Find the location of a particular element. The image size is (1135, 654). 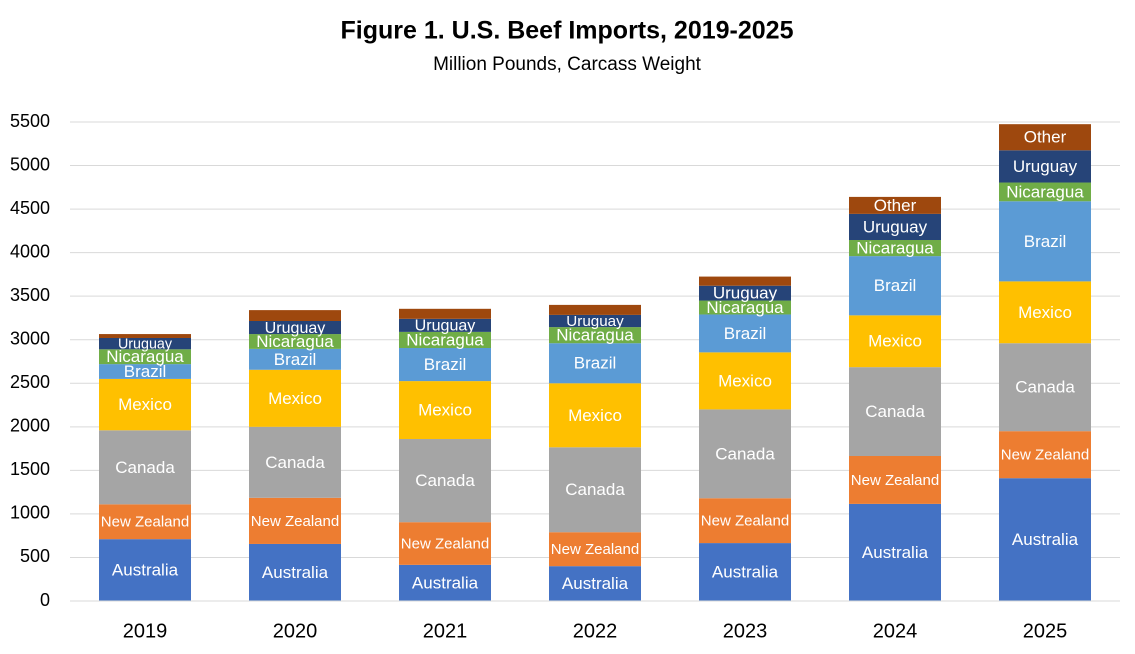

x-tick-label: 2020 is located at coordinates (295, 631).